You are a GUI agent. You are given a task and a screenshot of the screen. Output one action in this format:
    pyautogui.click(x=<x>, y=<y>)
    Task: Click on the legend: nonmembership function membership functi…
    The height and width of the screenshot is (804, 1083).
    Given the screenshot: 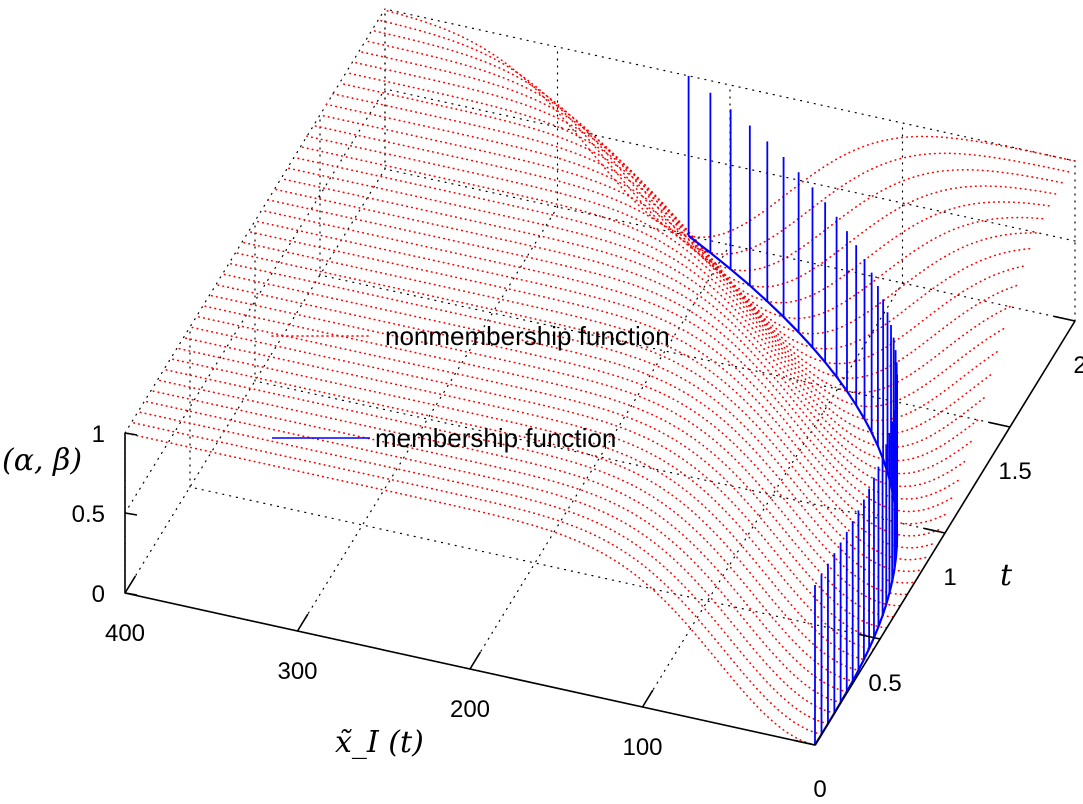 What is the action you would take?
    pyautogui.click(x=470, y=387)
    